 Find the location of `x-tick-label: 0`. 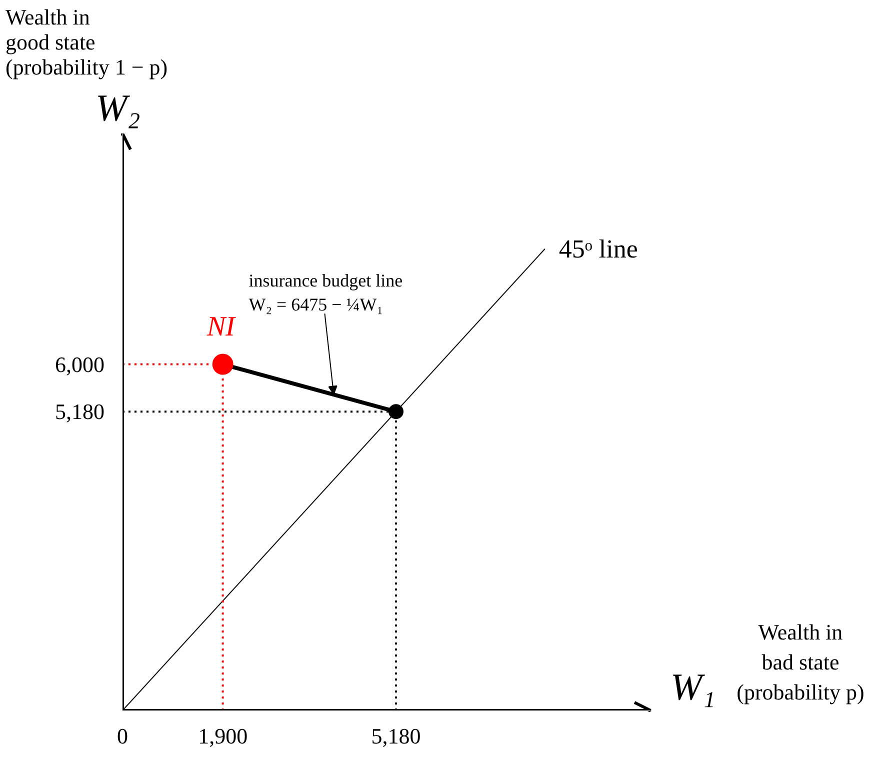

x-tick-label: 0 is located at coordinates (122, 736).